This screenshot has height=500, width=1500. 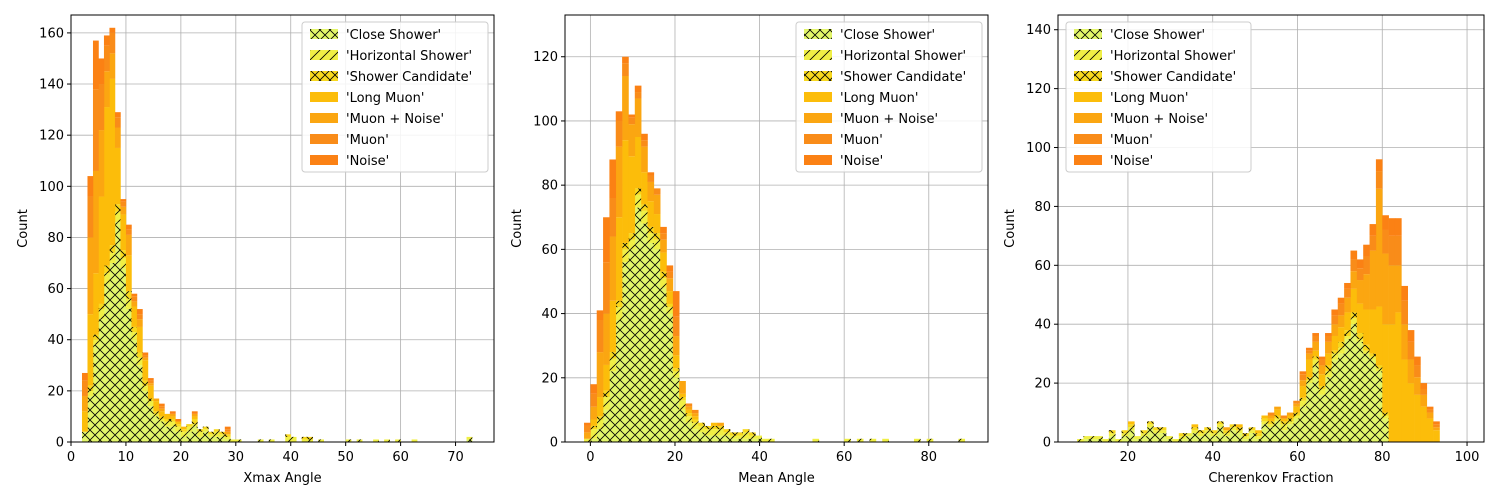 I want to click on legend-label: 'Muon', so click(x=1131, y=140).